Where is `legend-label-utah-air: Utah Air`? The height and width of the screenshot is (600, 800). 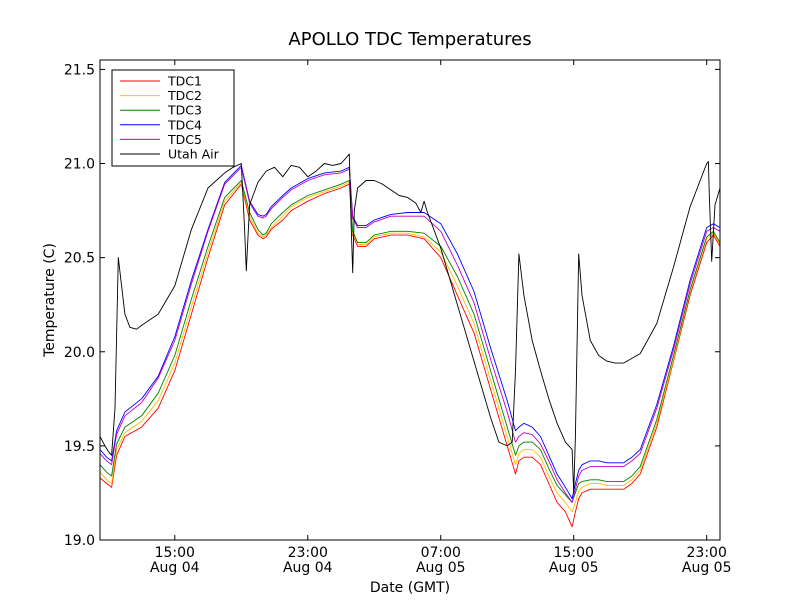 legend-label-utah-air: Utah Air is located at coordinates (194, 154).